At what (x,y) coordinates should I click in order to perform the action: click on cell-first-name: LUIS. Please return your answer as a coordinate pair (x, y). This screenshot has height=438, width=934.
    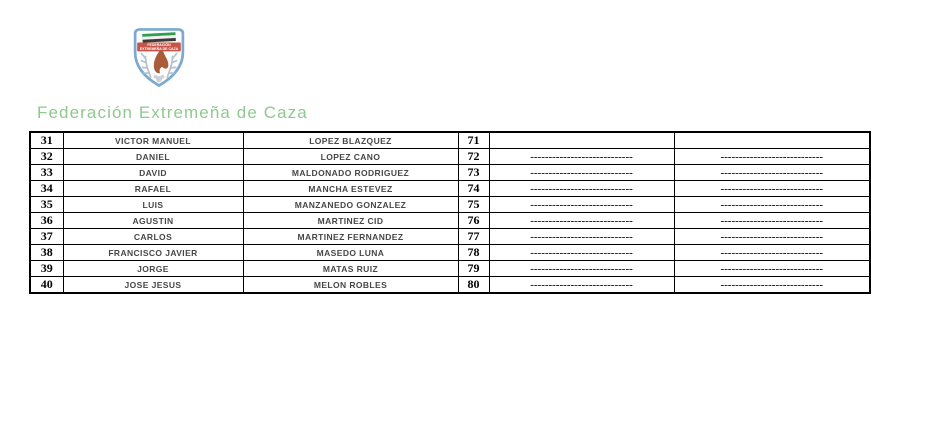
    Looking at the image, I should click on (153, 204).